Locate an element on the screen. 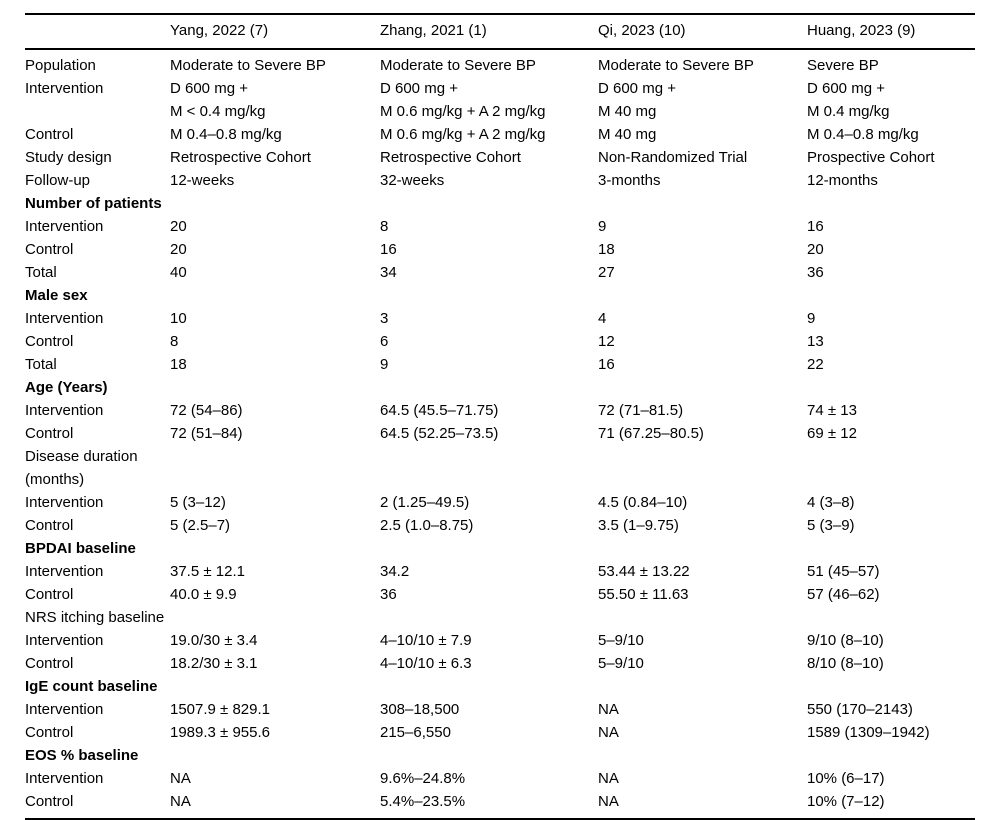 This screenshot has width=1000, height=820. table-cell: 55.50 ± 11.63 is located at coordinates (643, 594).